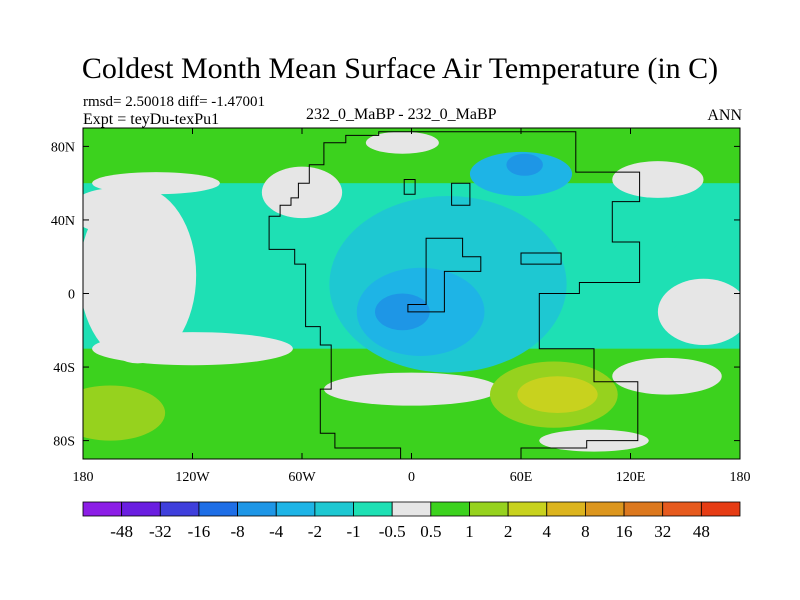 This screenshot has height=600, width=800. What do you see at coordinates (631, 477) in the screenshot?
I see `x-tick-label: 120E` at bounding box center [631, 477].